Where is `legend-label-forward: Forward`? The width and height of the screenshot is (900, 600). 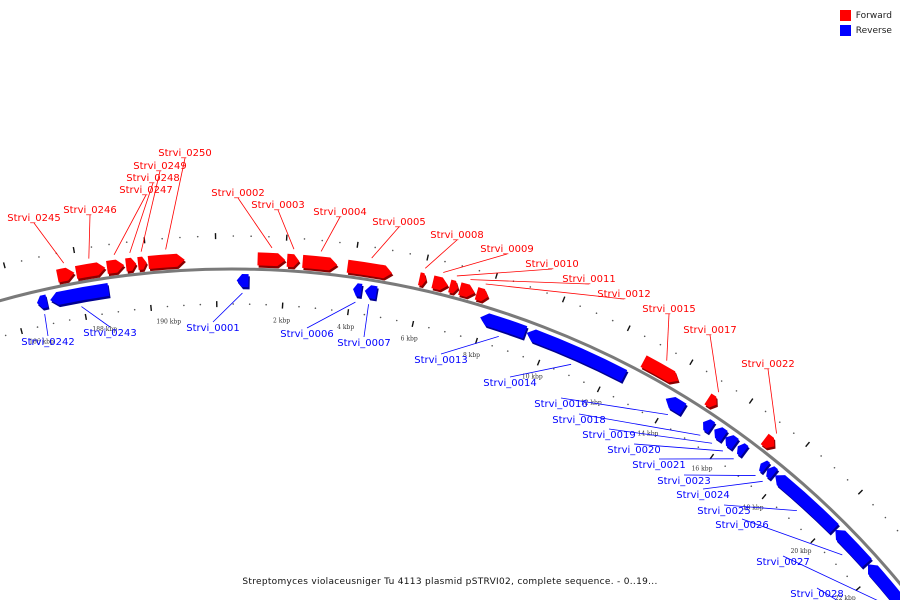
legend-label-forward: Forward is located at coordinates (873, 15).